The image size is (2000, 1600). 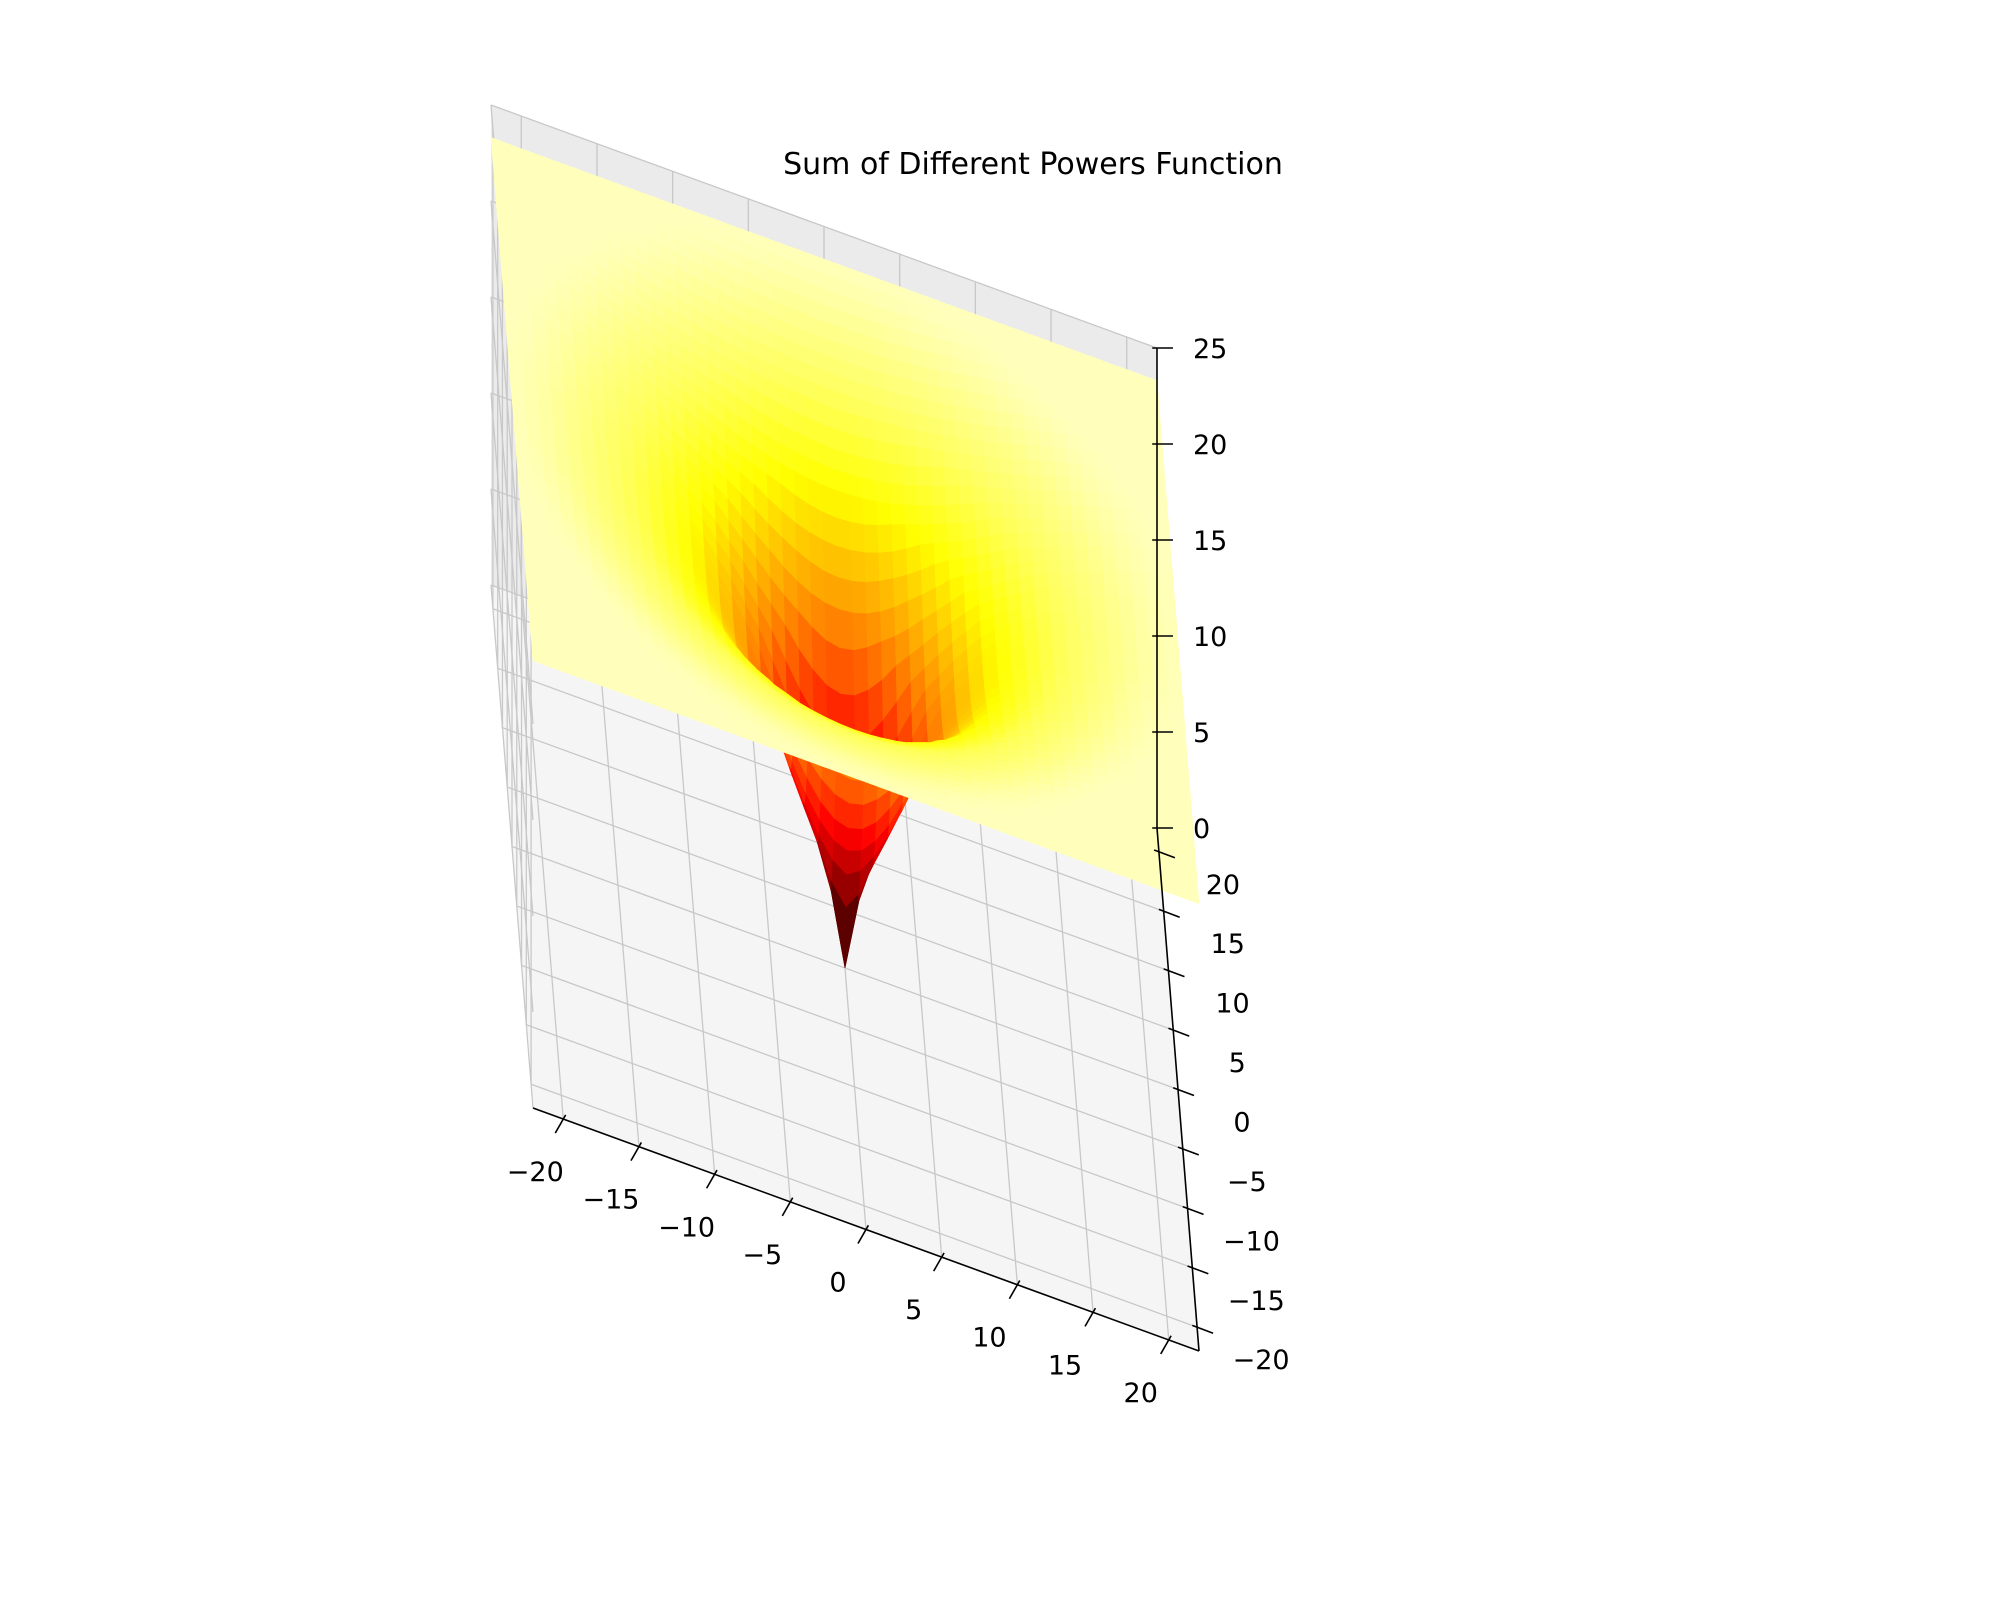 I want to click on y-tick-label: −5, so click(x=1247, y=1182).